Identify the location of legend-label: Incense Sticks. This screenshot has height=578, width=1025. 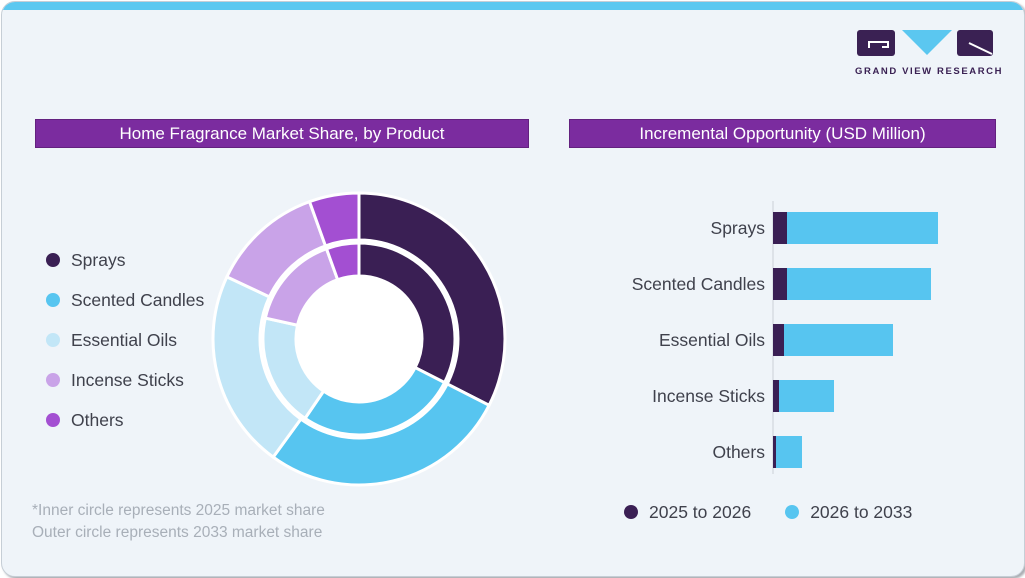
(127, 379).